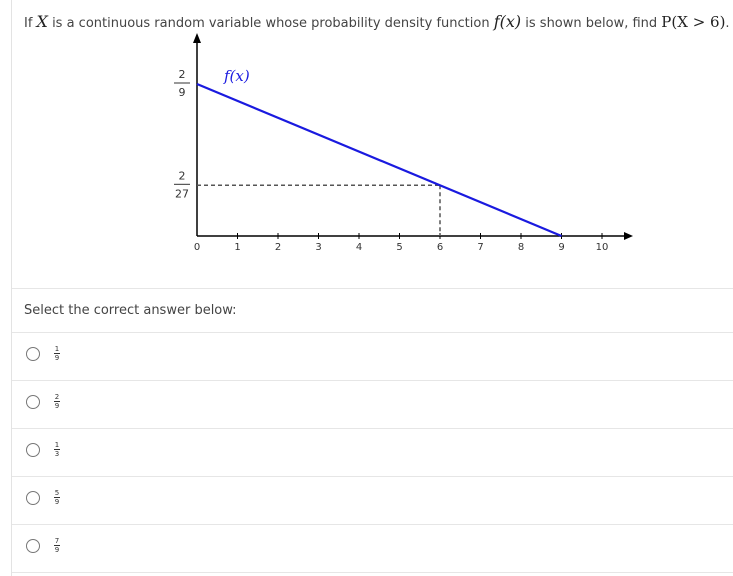 The height and width of the screenshot is (576, 733). I want to click on left-border, so click(11, 288).